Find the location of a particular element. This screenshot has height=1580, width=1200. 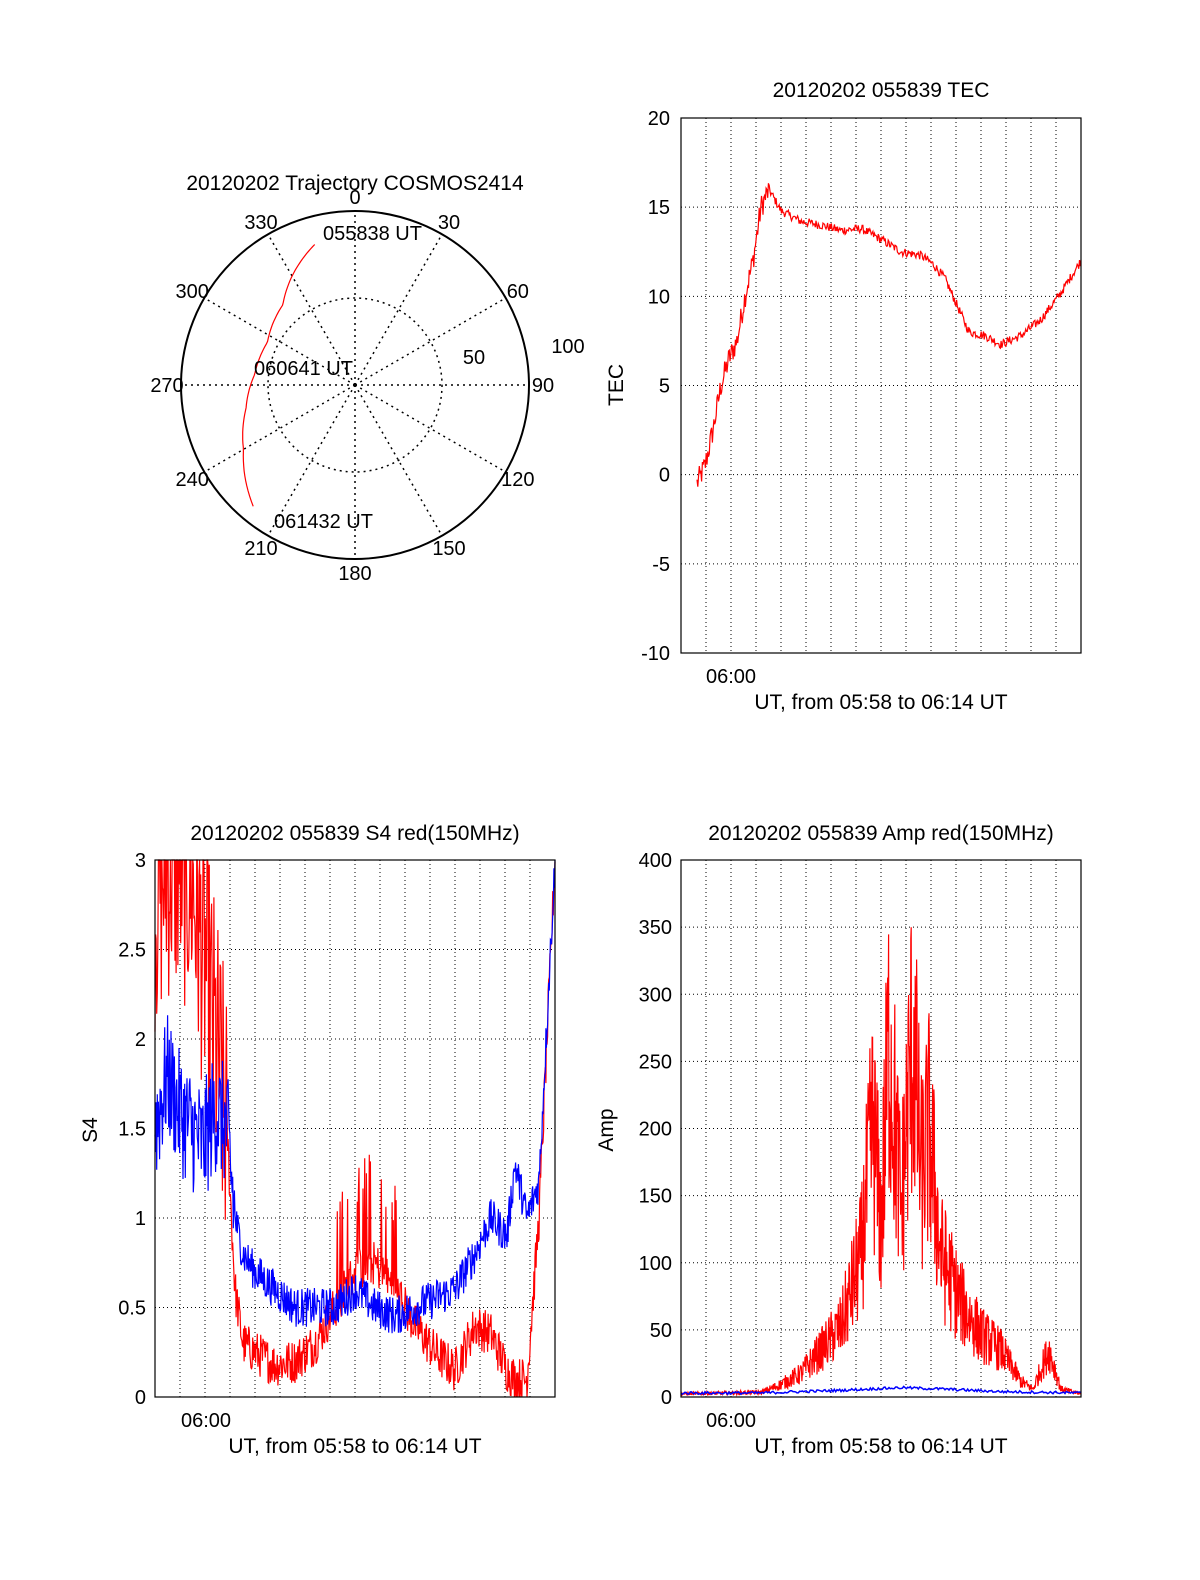

y-tick-label: 350 is located at coordinates (655, 928).